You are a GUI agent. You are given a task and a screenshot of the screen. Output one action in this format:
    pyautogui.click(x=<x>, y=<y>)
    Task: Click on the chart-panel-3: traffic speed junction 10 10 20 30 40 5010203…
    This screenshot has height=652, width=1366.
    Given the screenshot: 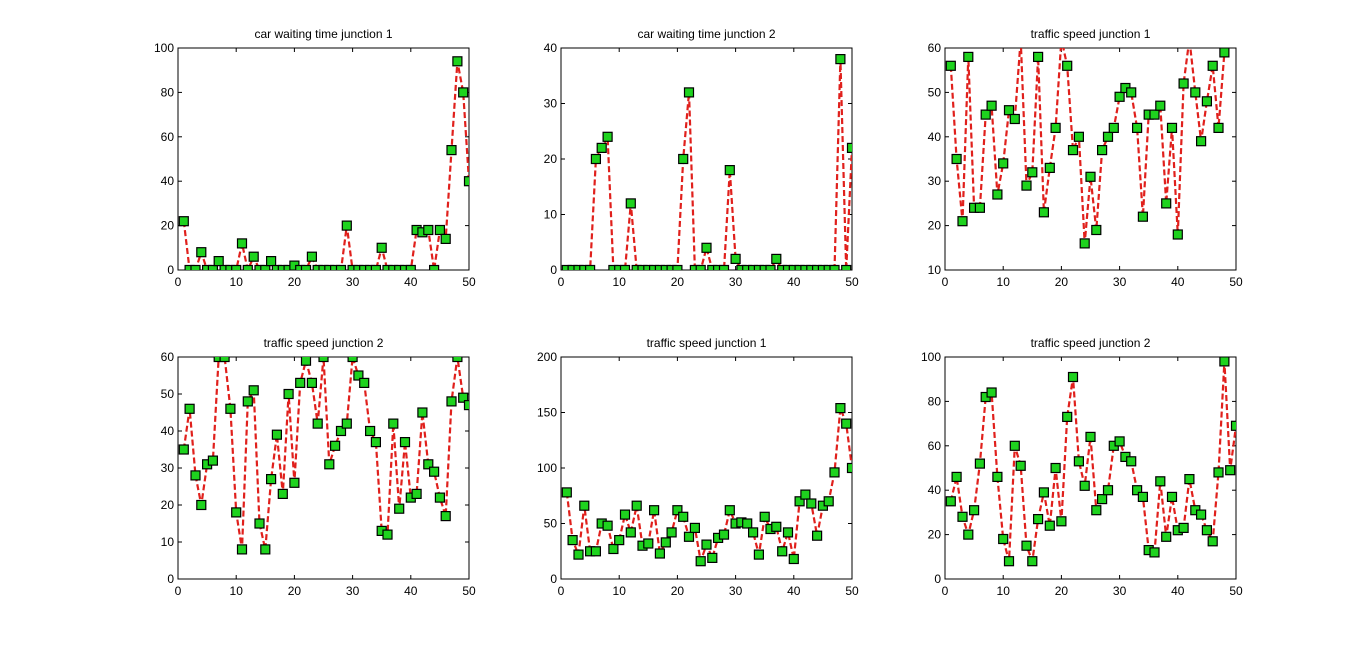 What is the action you would take?
    pyautogui.click(x=1085, y=158)
    